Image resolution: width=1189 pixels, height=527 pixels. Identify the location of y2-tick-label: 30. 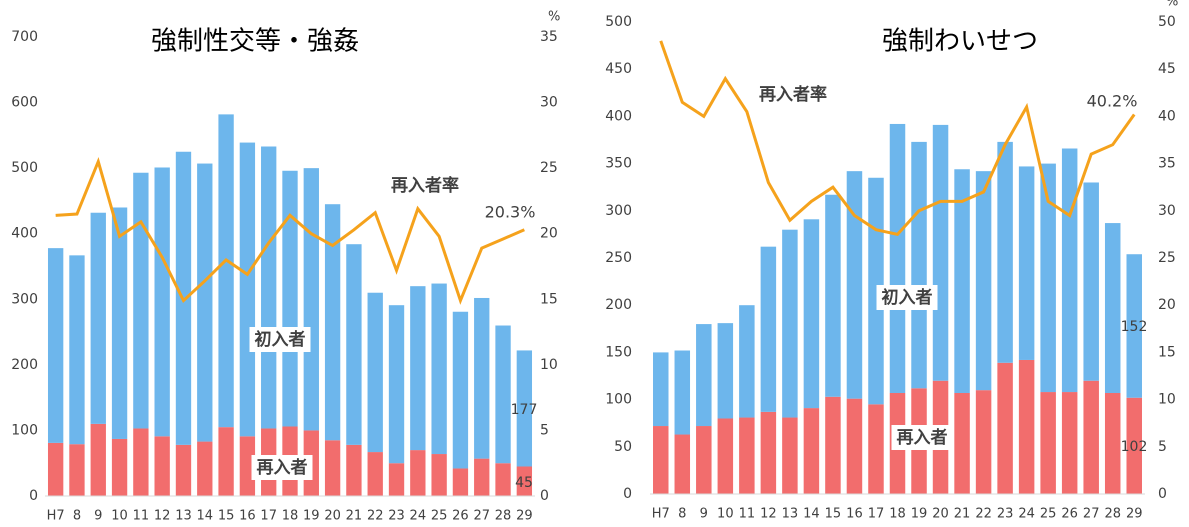
(1167, 211).